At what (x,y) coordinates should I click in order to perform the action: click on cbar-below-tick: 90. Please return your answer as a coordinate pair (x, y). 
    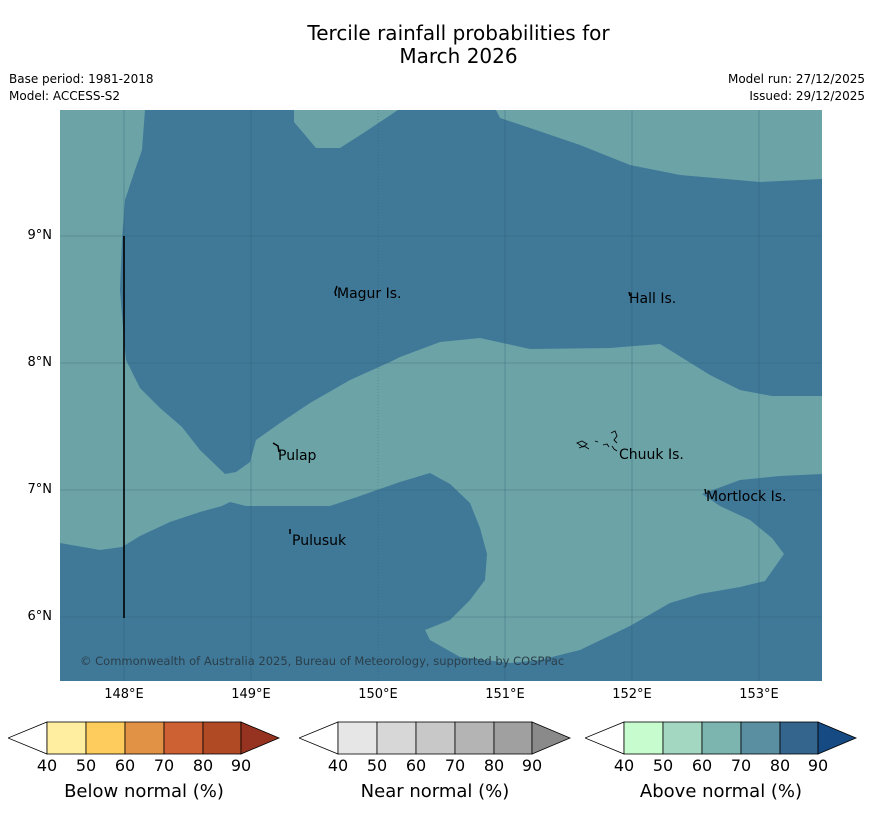
    Looking at the image, I should click on (241, 765).